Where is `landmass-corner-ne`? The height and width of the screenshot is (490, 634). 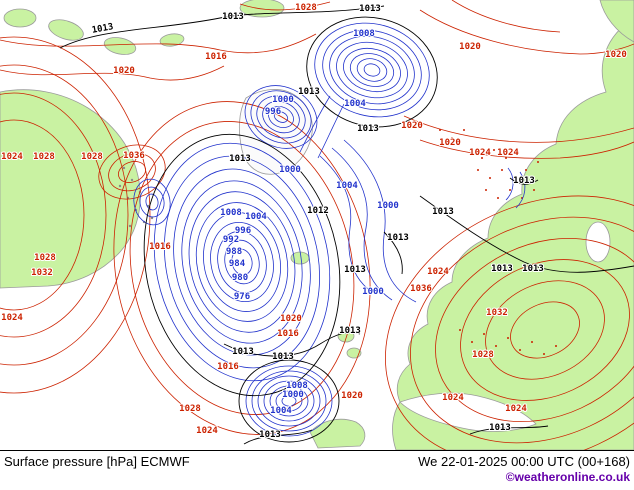
landmass-corner-ne is located at coordinates (616, 21).